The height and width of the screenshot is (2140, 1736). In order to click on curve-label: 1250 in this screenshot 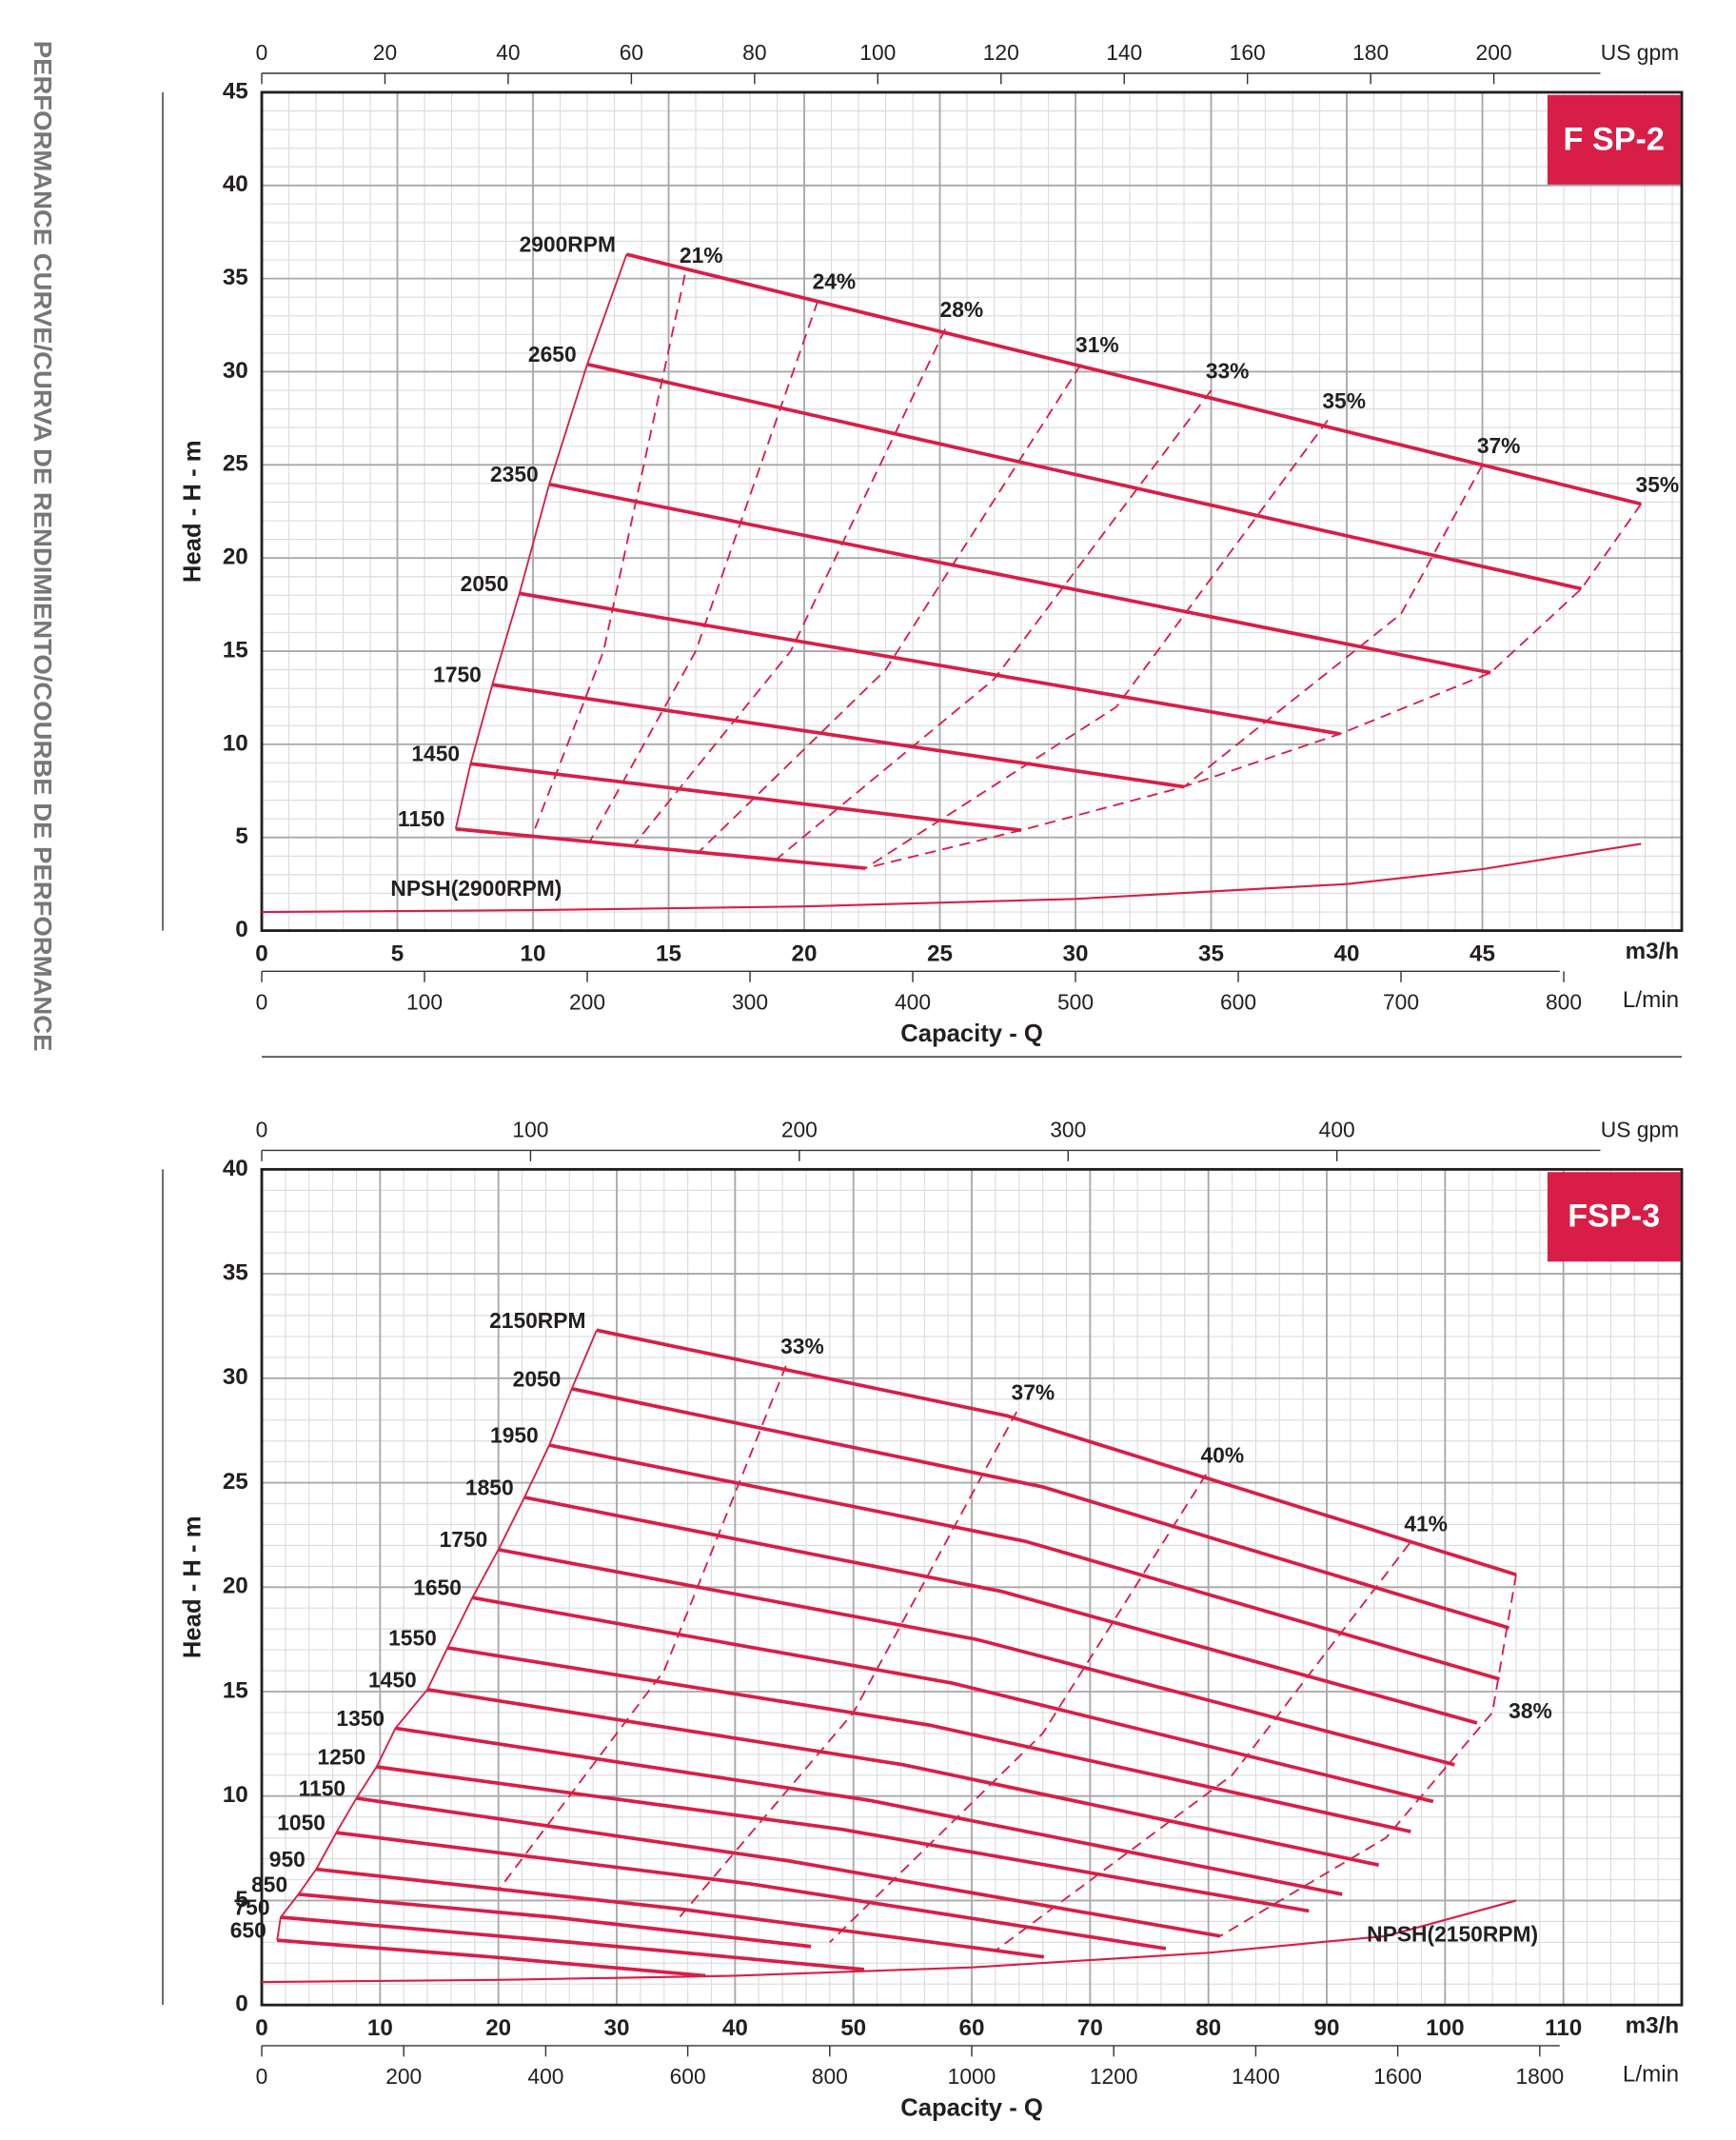, I will do `click(342, 1756)`.